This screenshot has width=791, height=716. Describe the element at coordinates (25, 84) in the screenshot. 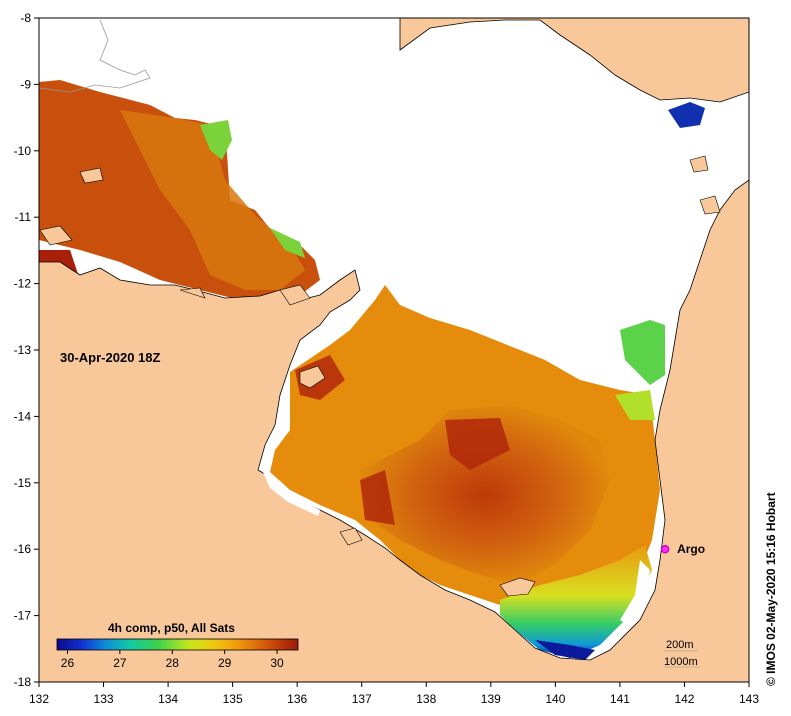

I see `y-tick-label: -9` at that location.